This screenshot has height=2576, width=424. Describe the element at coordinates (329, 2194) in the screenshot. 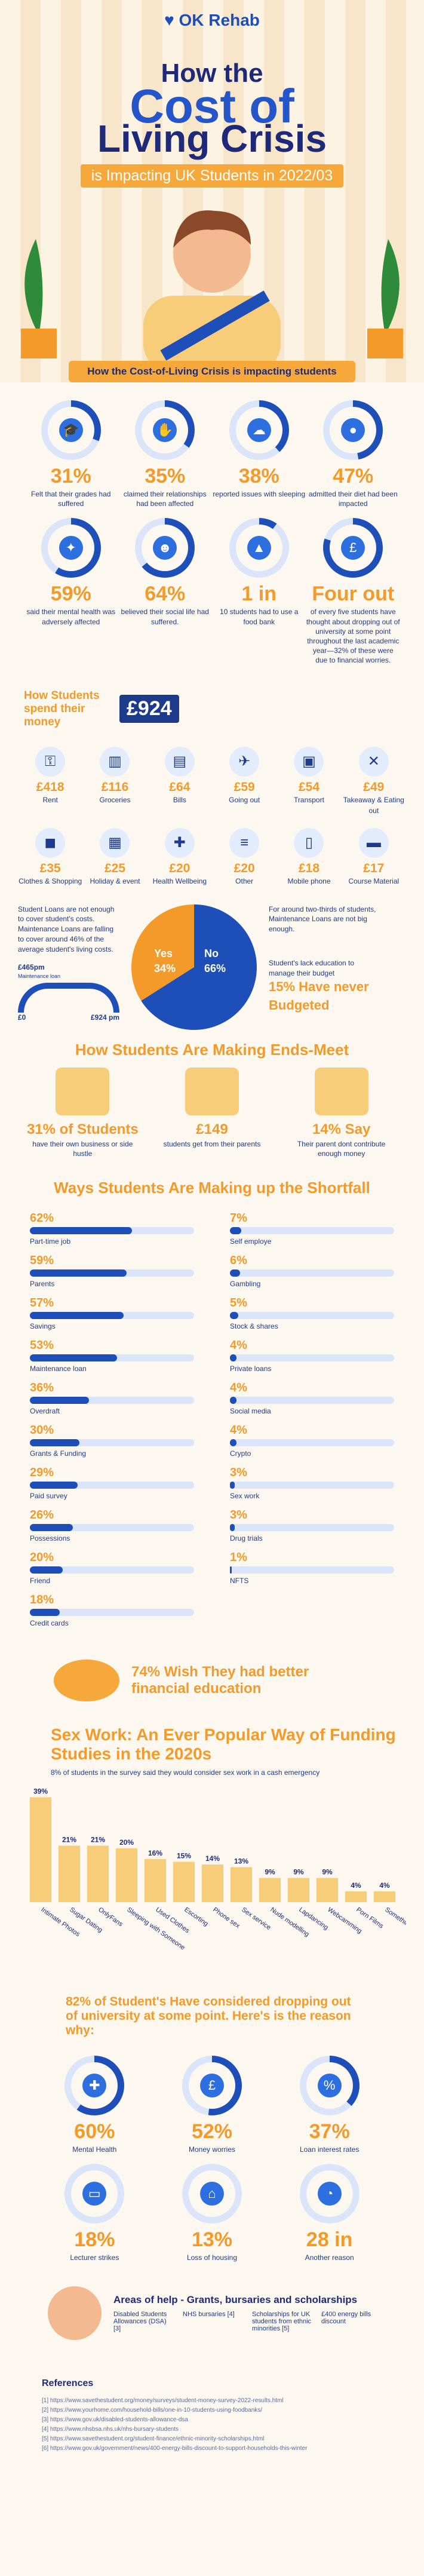

I see `progress-ring: ◔` at that location.